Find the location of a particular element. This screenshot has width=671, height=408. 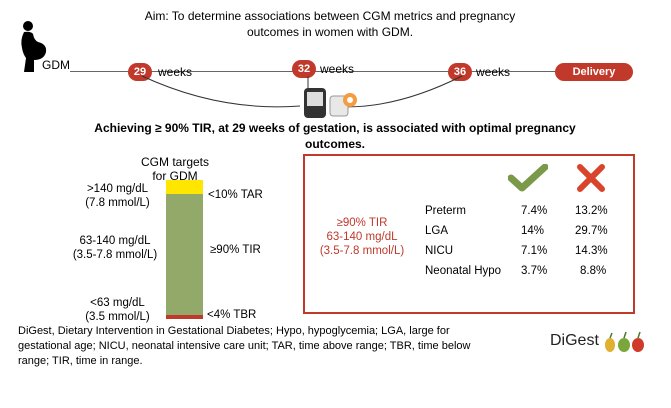

delivery-badge: Delivery is located at coordinates (594, 72).